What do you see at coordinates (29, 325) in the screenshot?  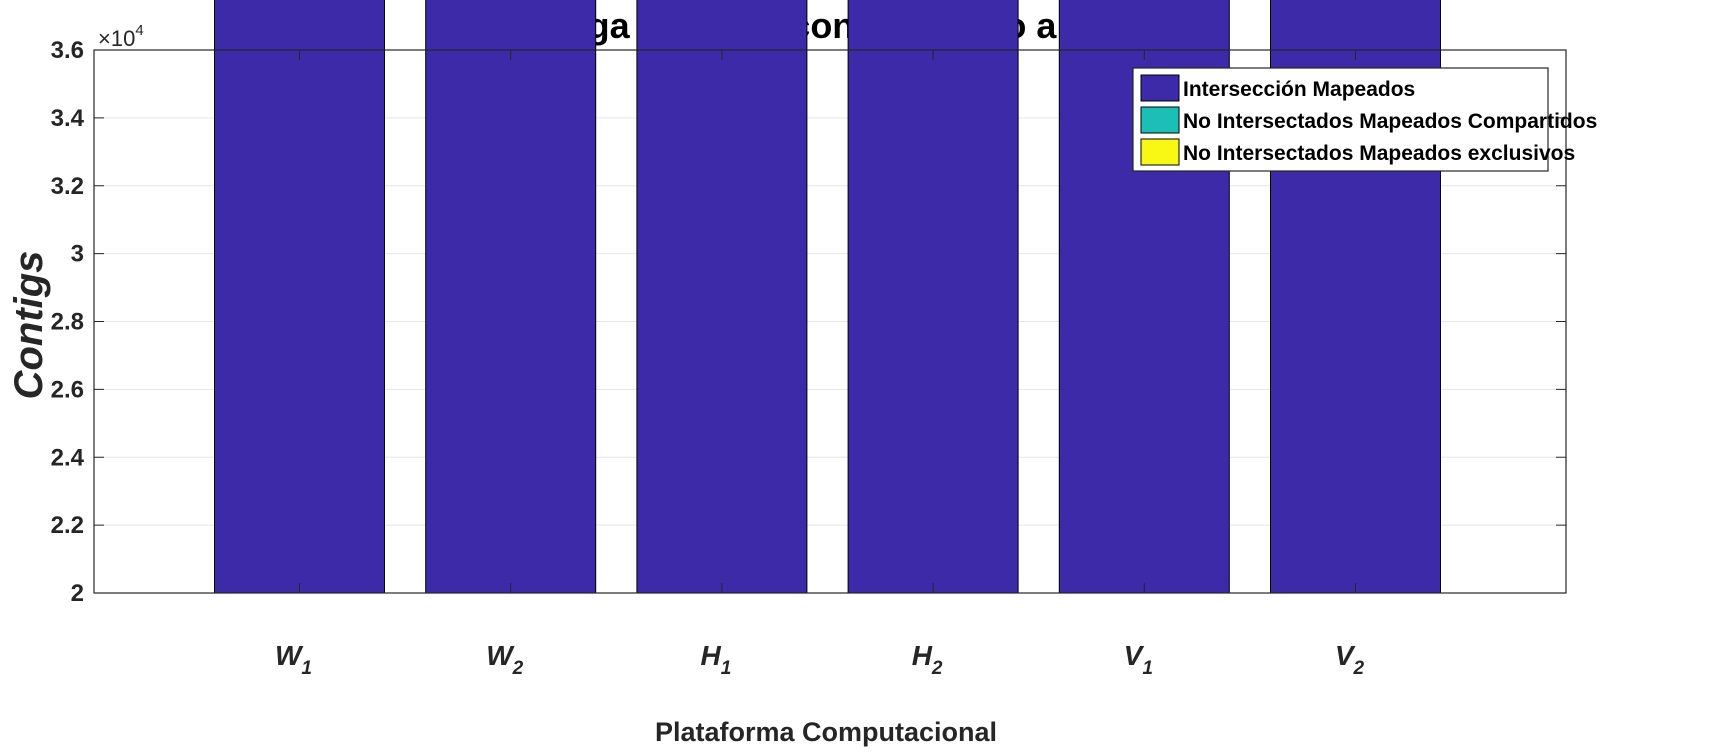 I see `y-axis-label: Contigs` at bounding box center [29, 325].